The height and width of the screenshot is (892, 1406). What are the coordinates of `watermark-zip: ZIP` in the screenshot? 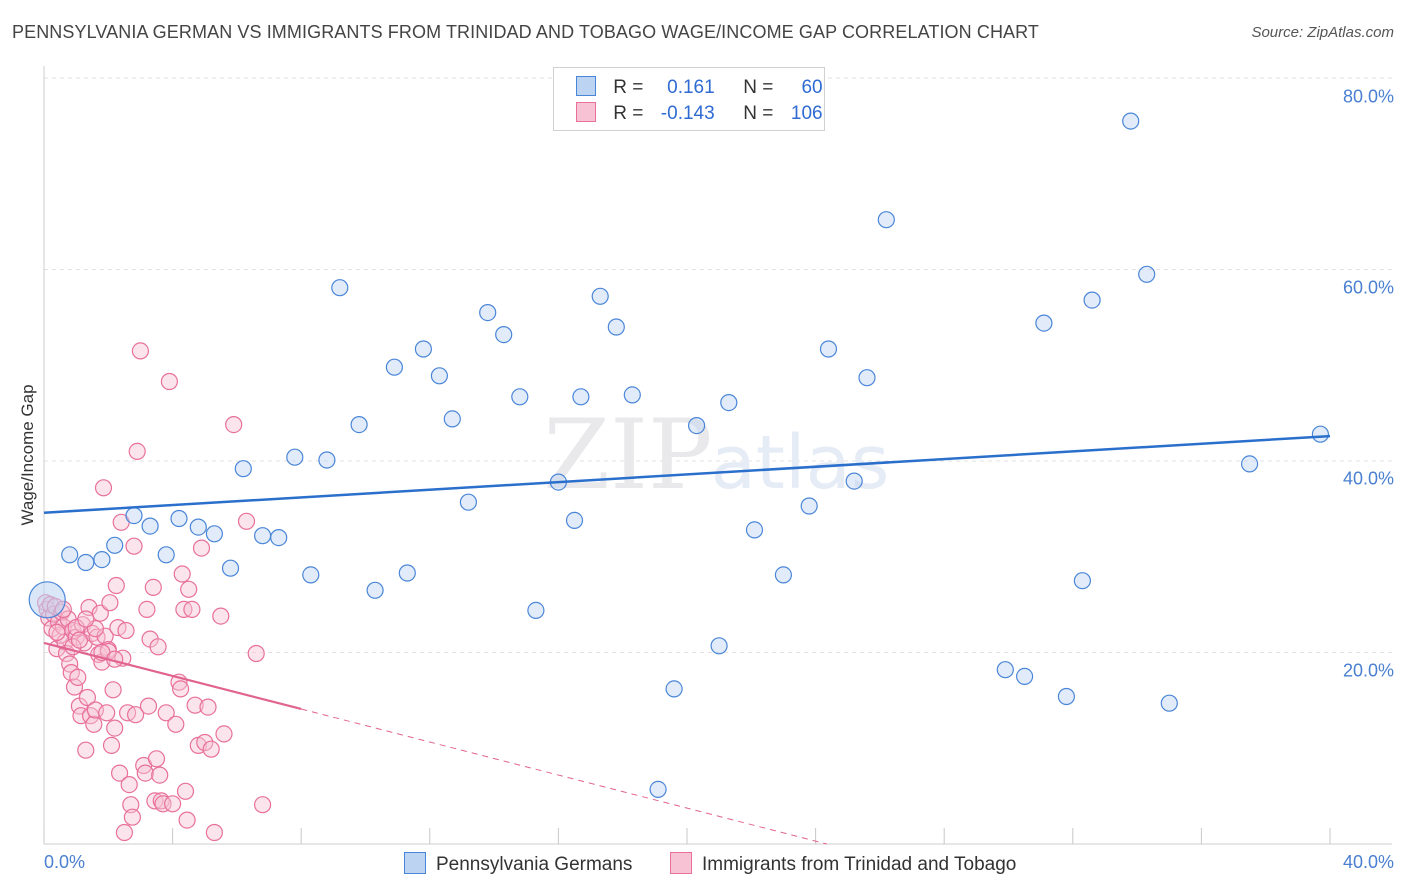 It's located at (627, 455).